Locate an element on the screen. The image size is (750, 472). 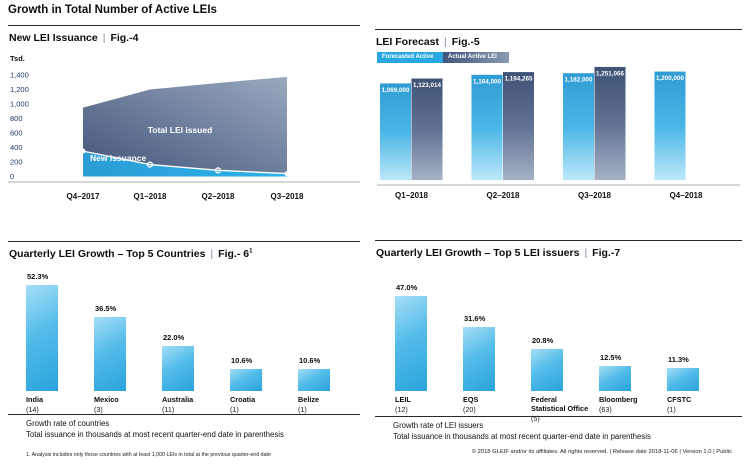
fig7-category-name: EQS is located at coordinates (471, 399).